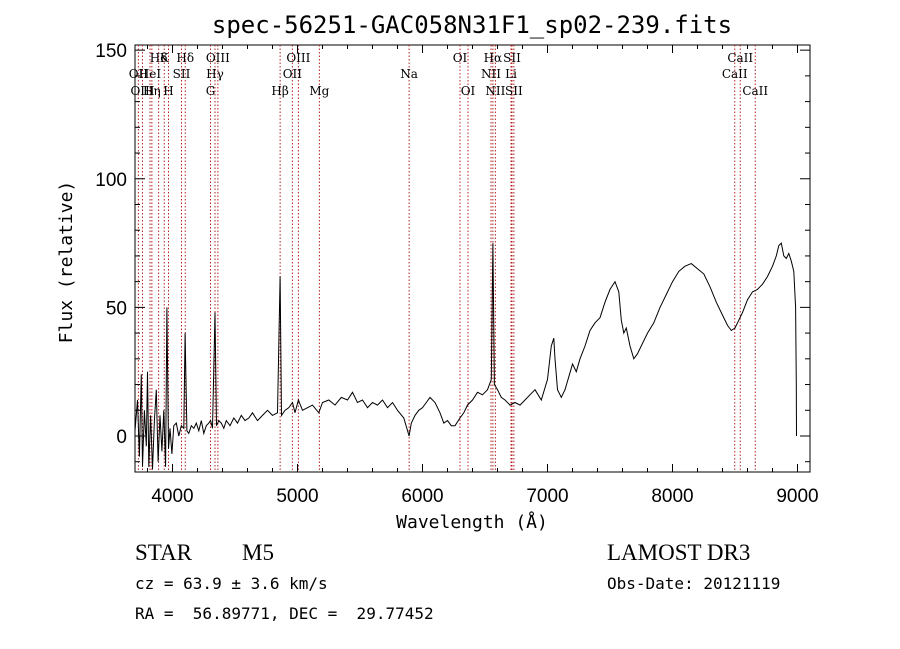 The width and height of the screenshot is (900, 649). Describe the element at coordinates (111, 180) in the screenshot. I see `y-tick-label: 100` at that location.